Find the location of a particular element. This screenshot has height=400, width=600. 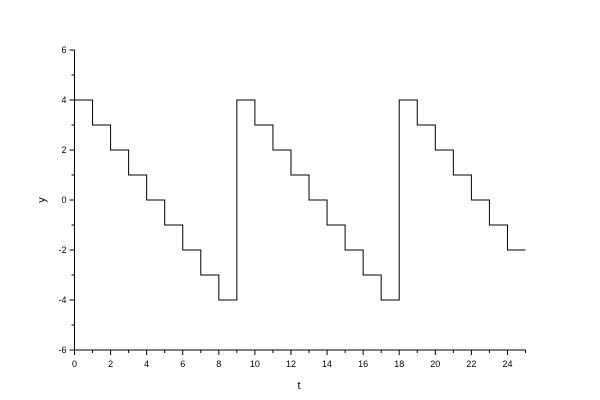

x-tick-label: 18 is located at coordinates (399, 364).